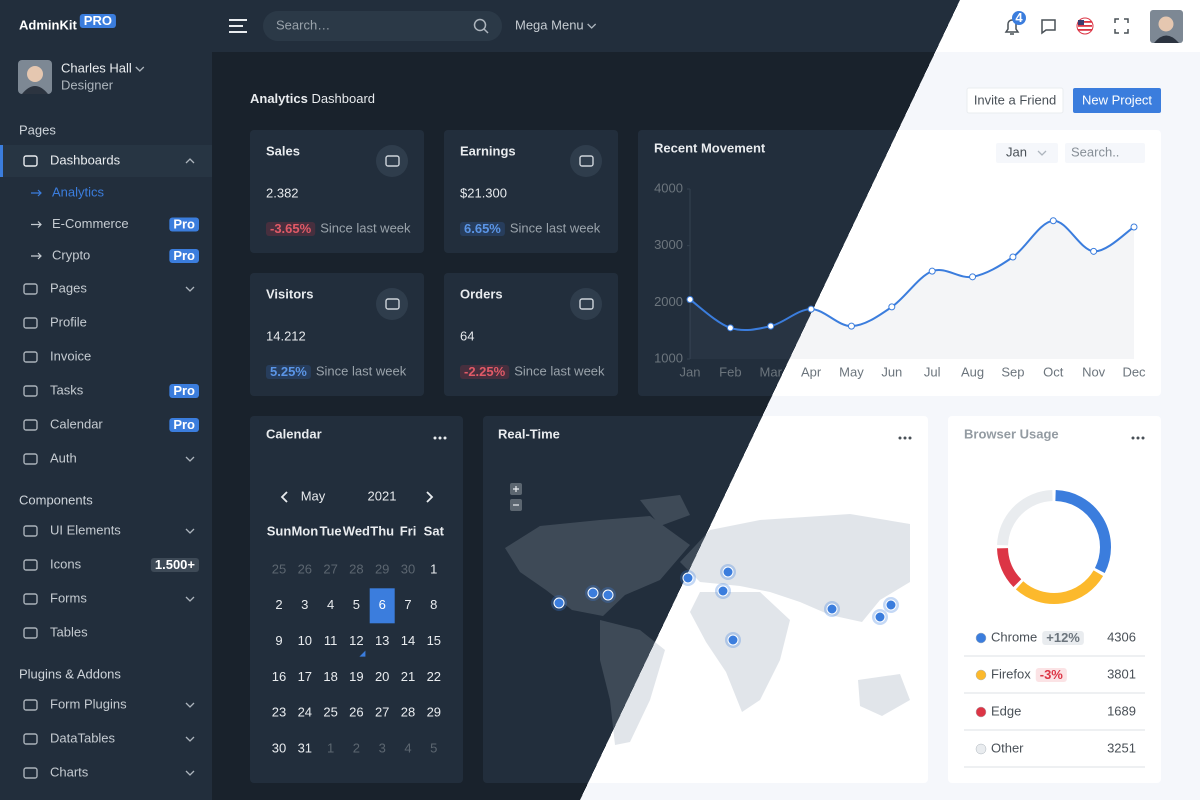  Describe the element at coordinates (278, 640) in the screenshot. I see `calendar-day: 9` at that location.